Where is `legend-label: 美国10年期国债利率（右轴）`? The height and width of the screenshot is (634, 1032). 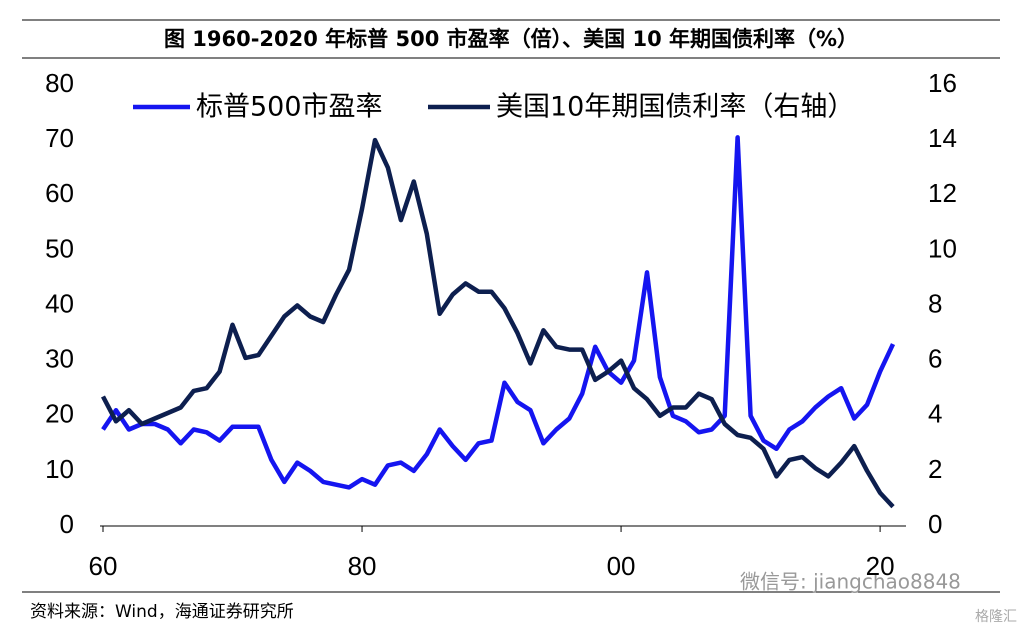
legend-label: 美国10年期国债利率（右轴） is located at coordinates (675, 107).